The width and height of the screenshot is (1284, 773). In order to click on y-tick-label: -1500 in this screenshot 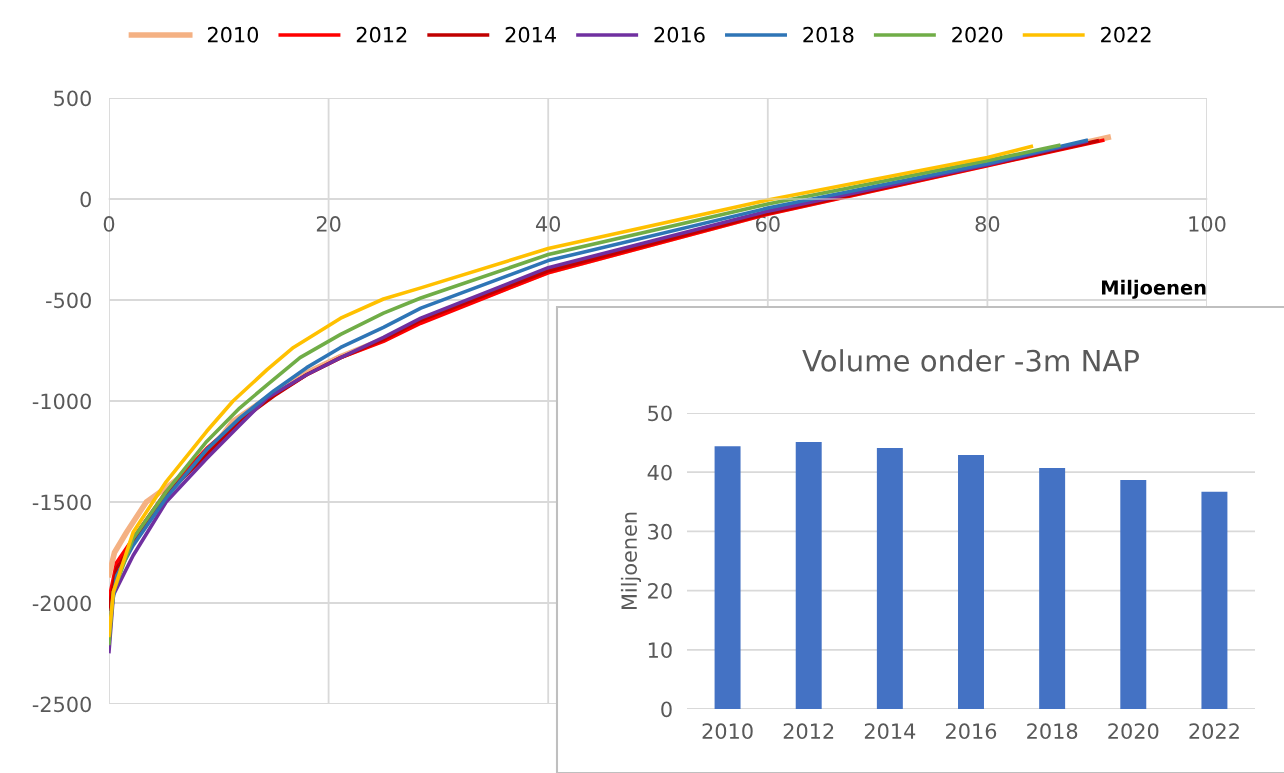, I will do `click(61, 502)`.